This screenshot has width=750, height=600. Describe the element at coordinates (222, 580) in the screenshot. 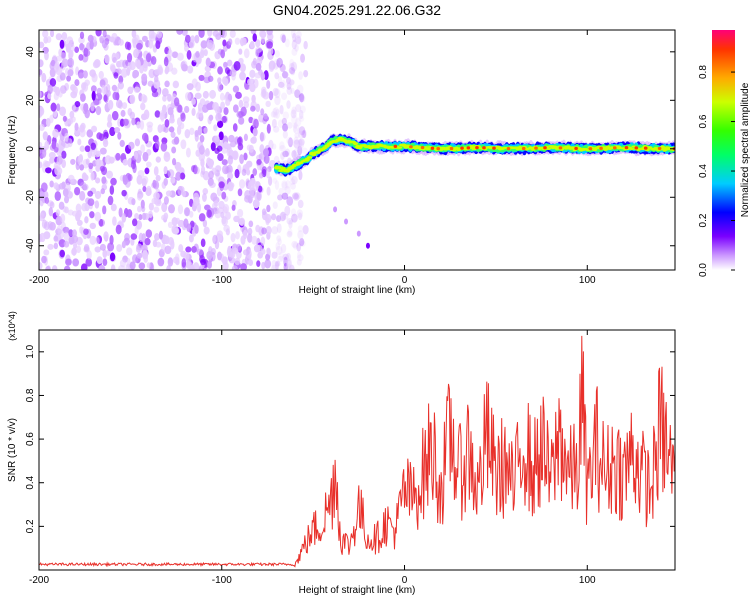

I see `x-tick-label: -100` at that location.